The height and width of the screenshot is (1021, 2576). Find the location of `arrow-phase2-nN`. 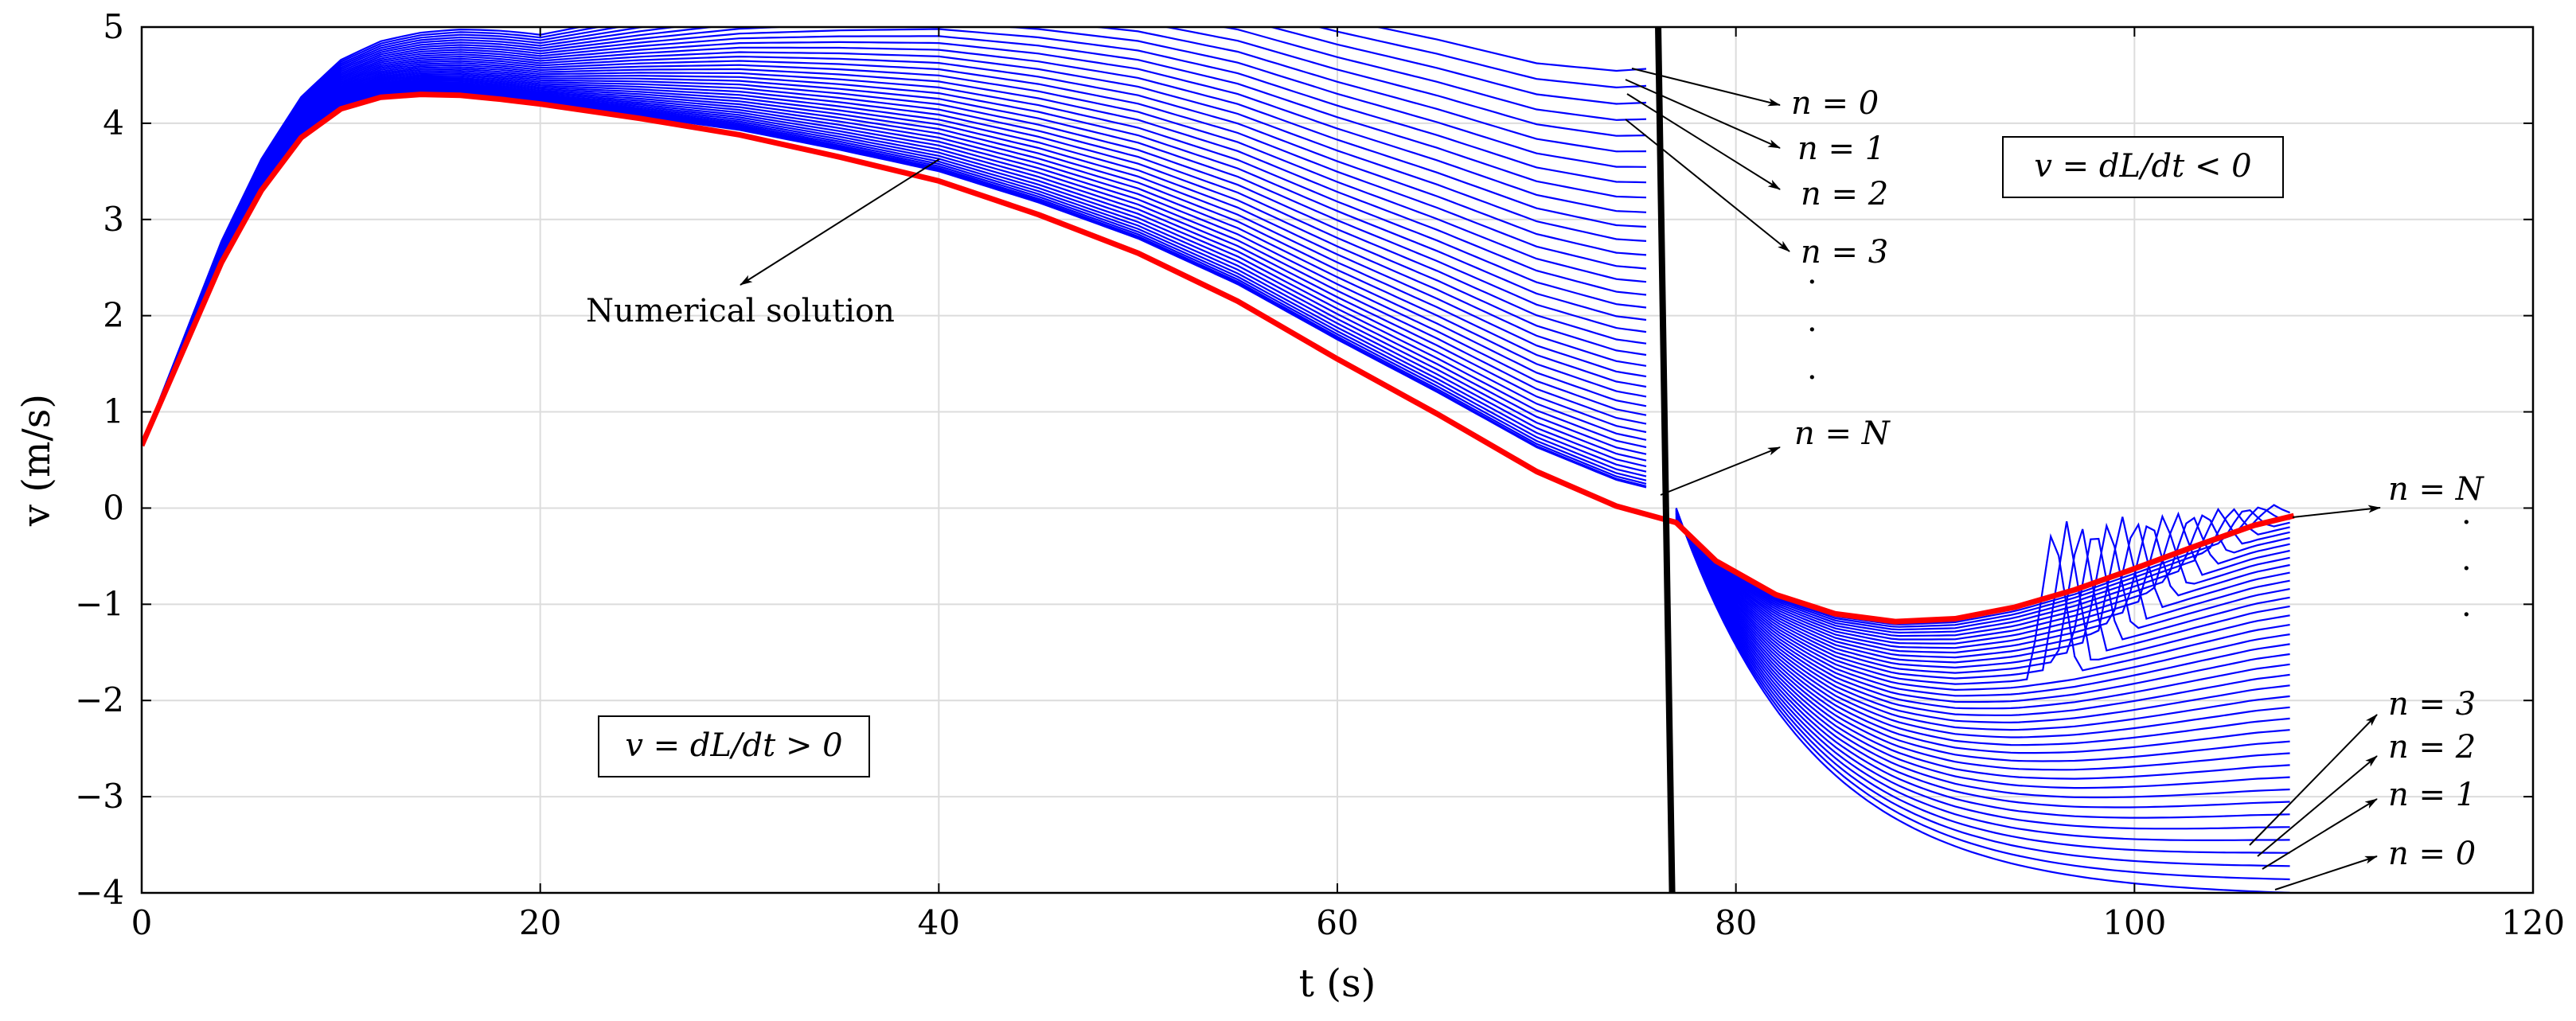

arrow-phase2-nN is located at coordinates (2336, 511).